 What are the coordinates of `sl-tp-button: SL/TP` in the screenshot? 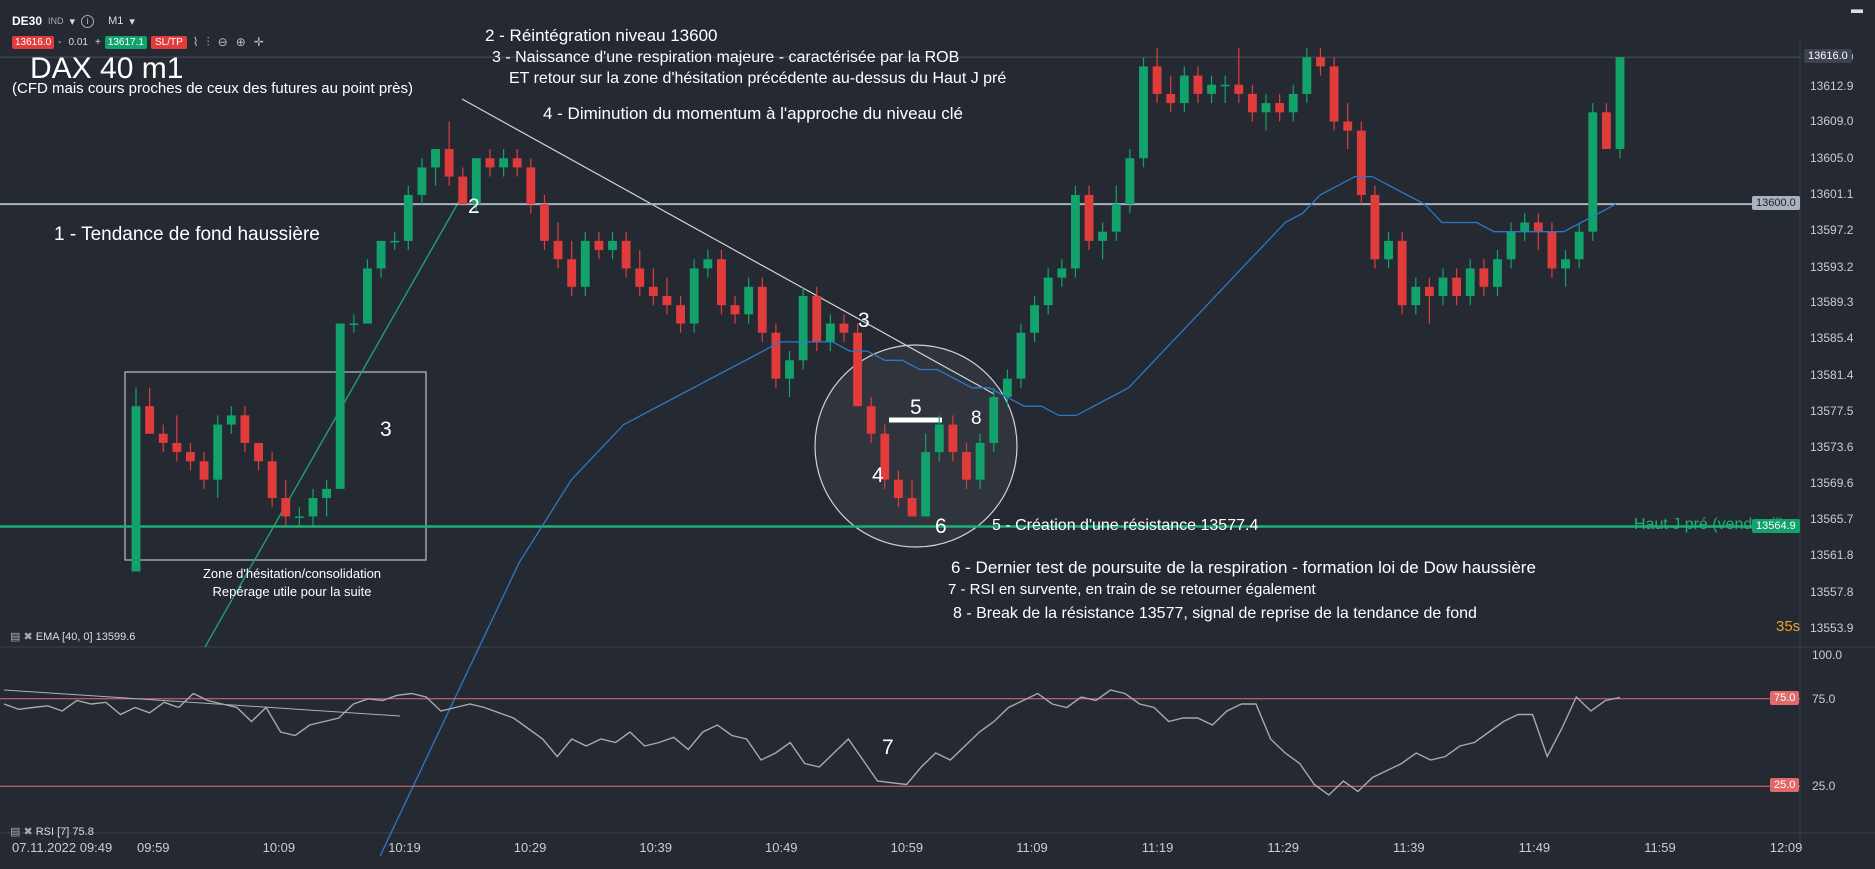 It's located at (168, 42).